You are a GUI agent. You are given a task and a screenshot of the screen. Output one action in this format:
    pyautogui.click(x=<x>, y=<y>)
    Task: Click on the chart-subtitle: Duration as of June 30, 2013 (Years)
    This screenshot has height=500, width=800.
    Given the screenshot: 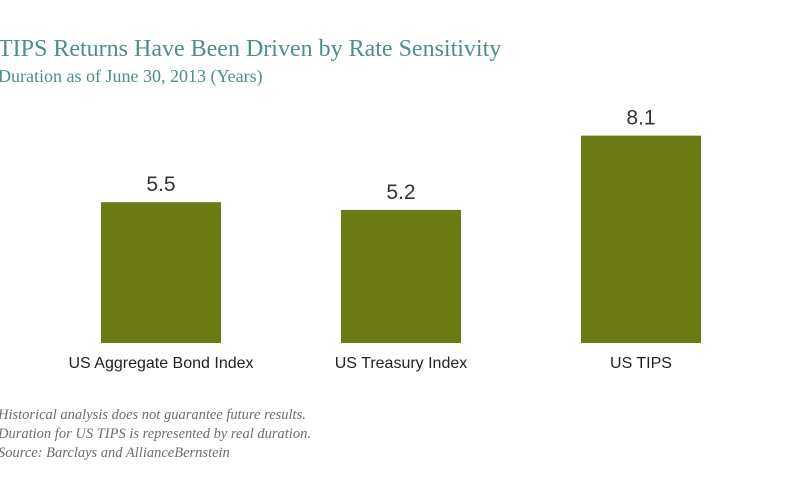 What is the action you would take?
    pyautogui.click(x=131, y=76)
    